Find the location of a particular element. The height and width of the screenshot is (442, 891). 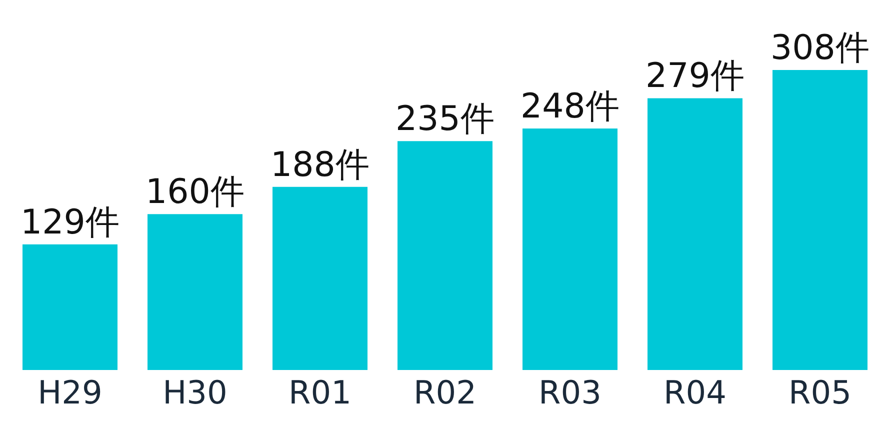

x-tick-label: R05 is located at coordinates (820, 393).